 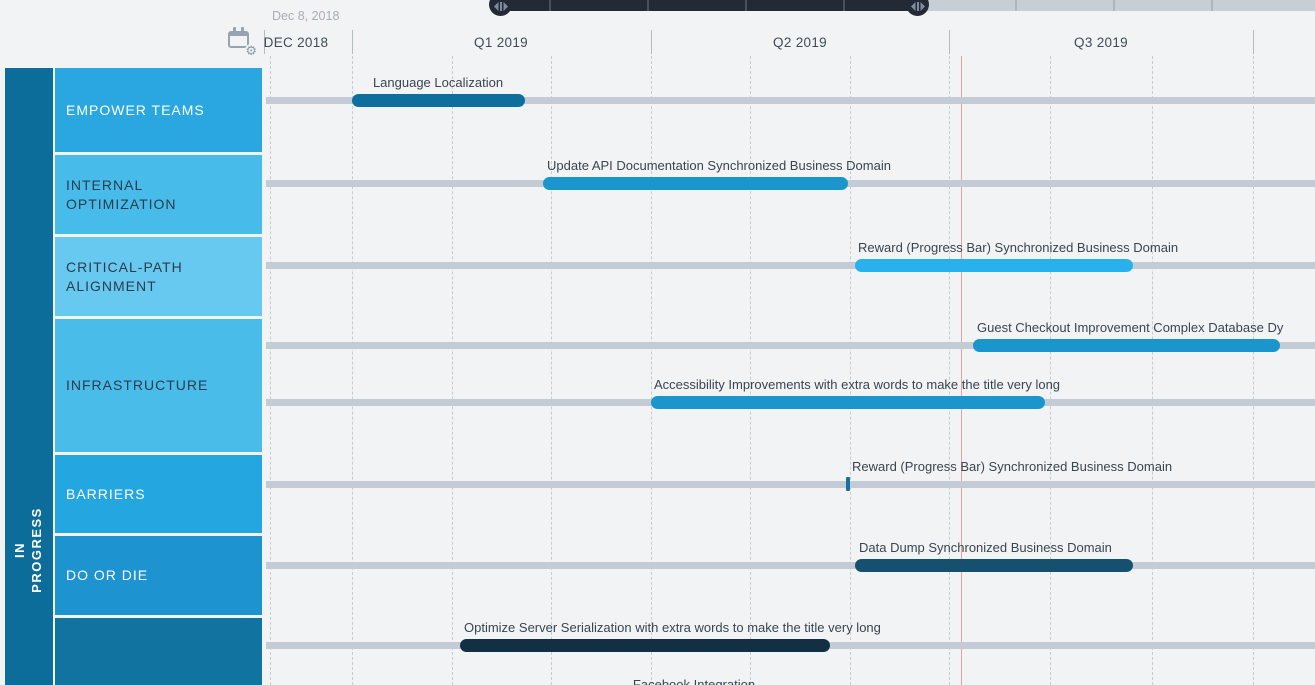 What do you see at coordinates (306, 16) in the screenshot?
I see `timeline-start-date: Dec 8, 2018` at bounding box center [306, 16].